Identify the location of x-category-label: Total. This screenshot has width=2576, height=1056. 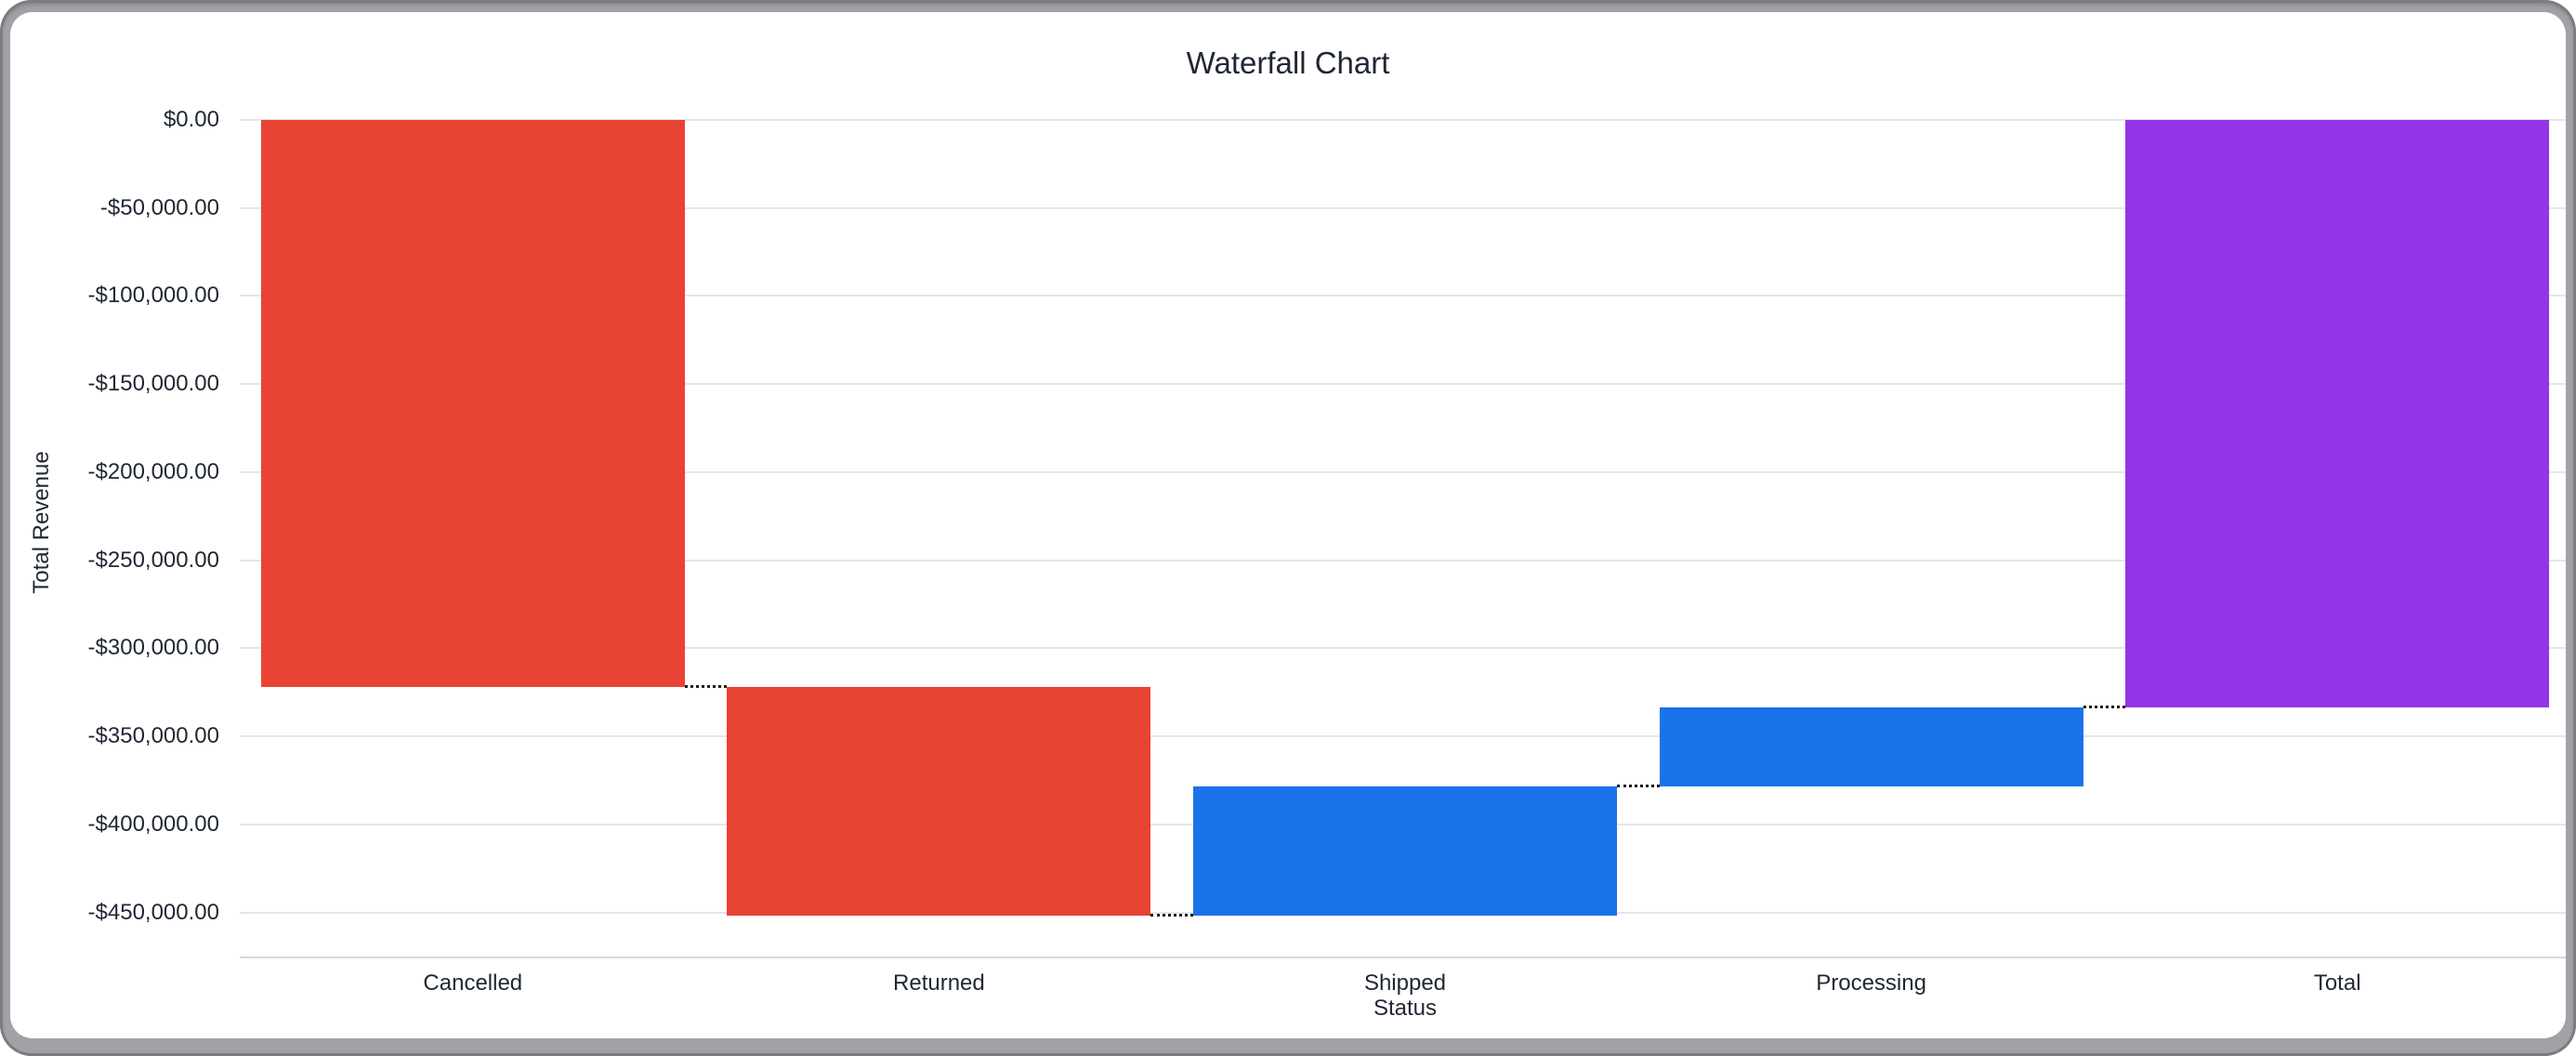
(2337, 983).